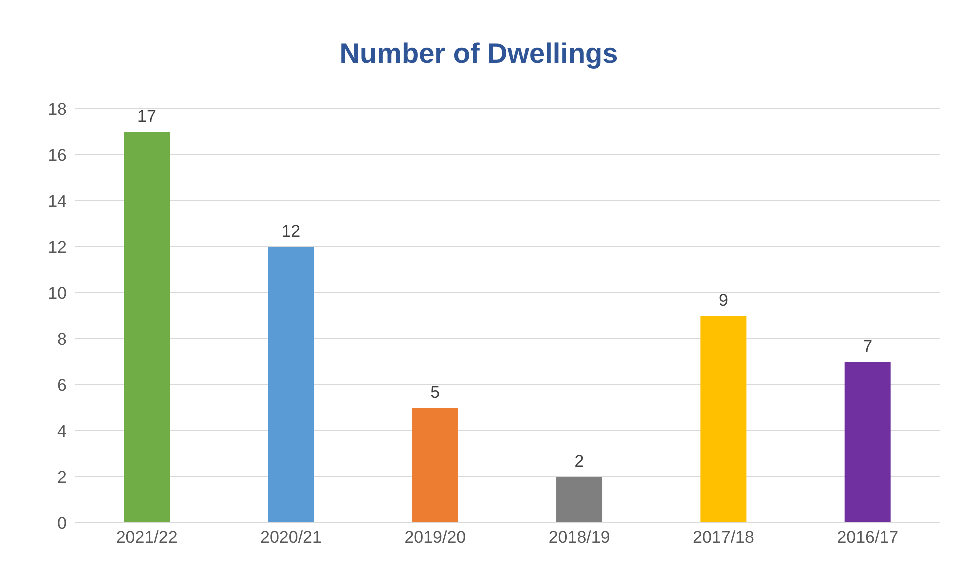 This screenshot has width=958, height=581. Describe the element at coordinates (868, 538) in the screenshot. I see `x-tick-label: 2016/17` at that location.